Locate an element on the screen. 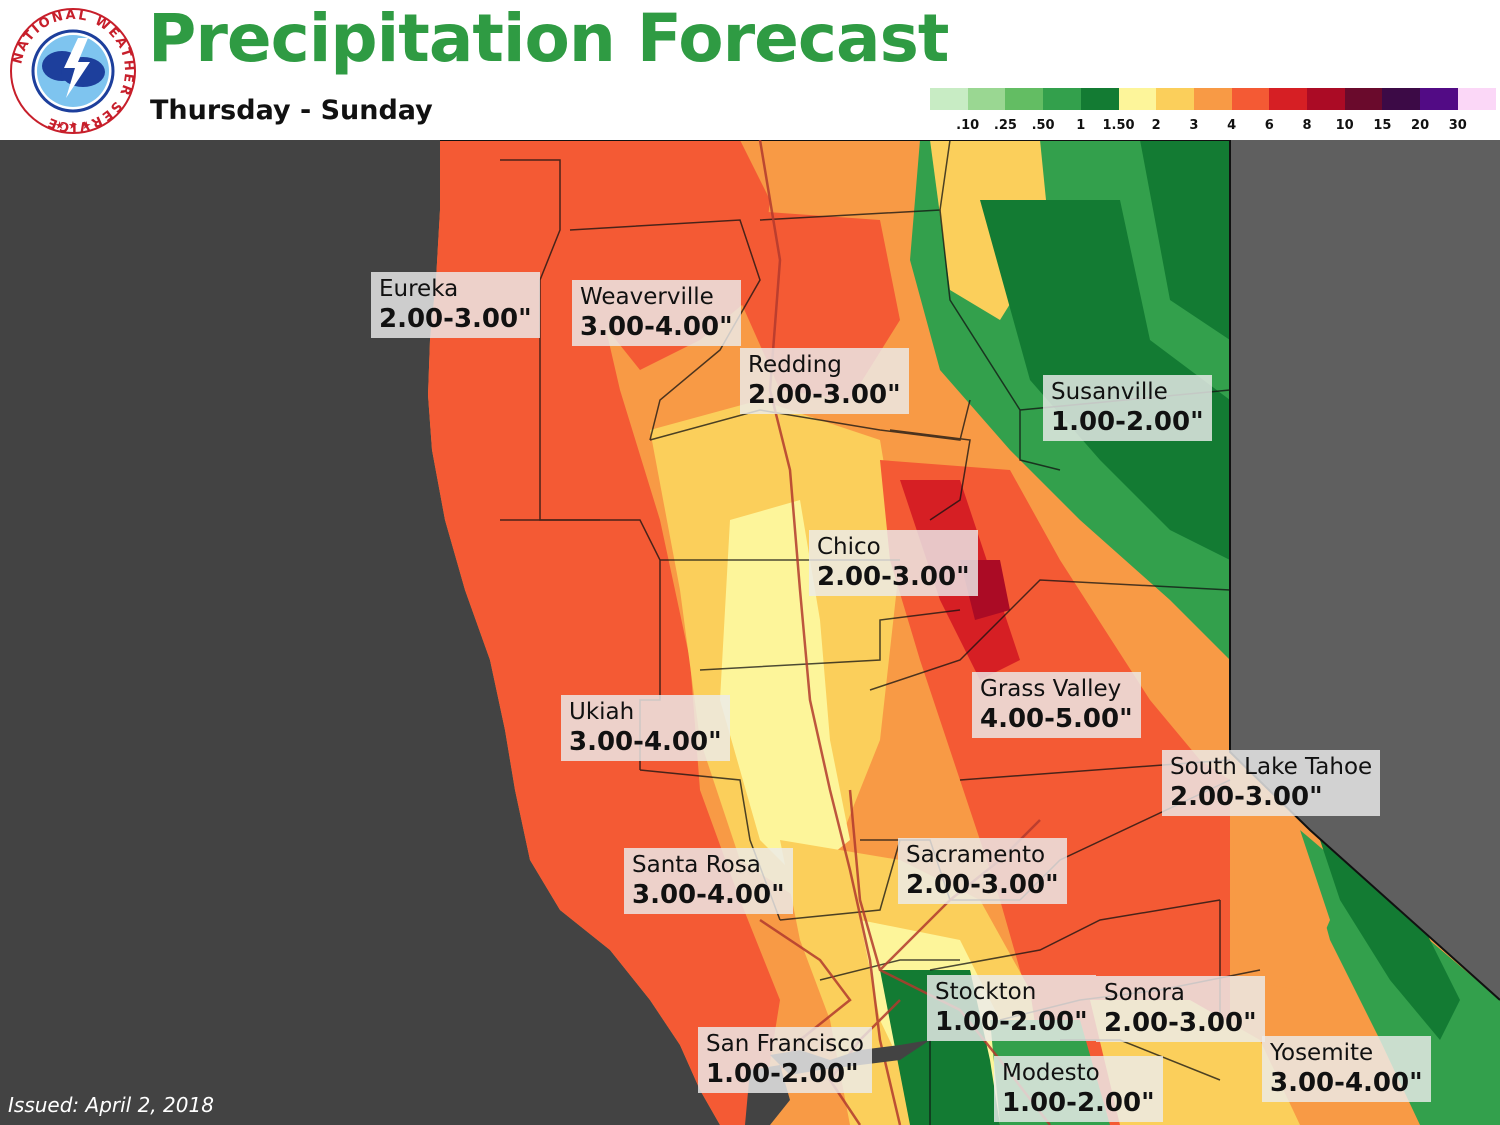  legend-label: 10 is located at coordinates (1344, 125).